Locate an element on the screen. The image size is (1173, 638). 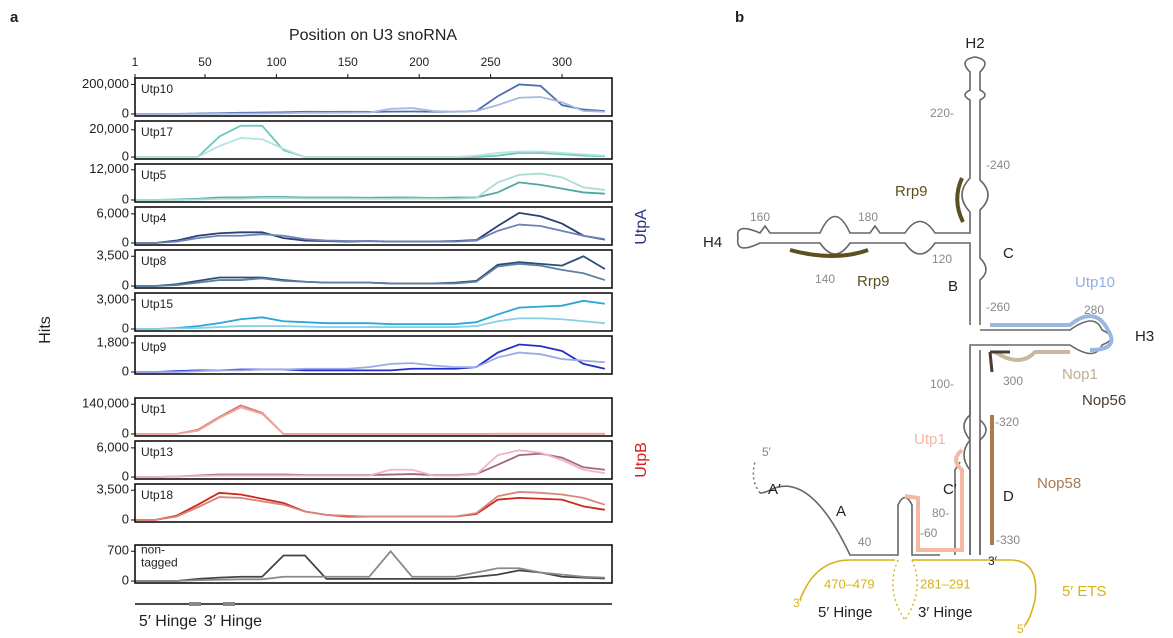
panel-title: Utp9 is located at coordinates (154, 347).